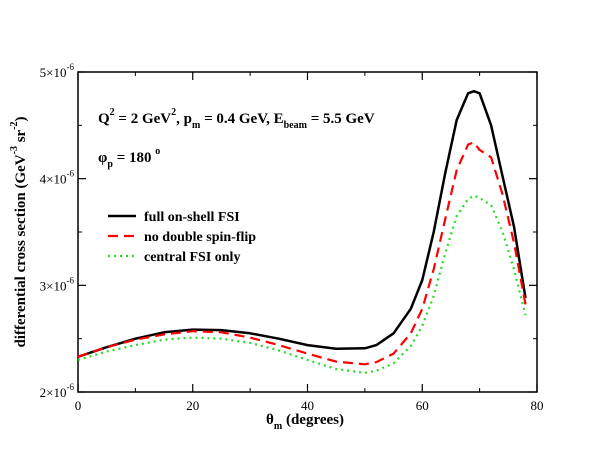  What do you see at coordinates (57, 71) in the screenshot?
I see `y-tick-label: 5×10⁻⁶` at bounding box center [57, 71].